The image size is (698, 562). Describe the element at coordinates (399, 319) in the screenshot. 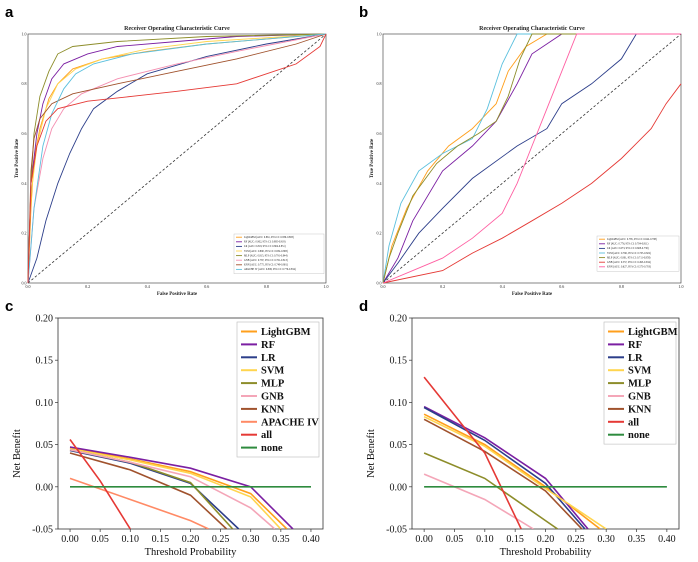

I see `y-tick-label: 0.20` at that location.